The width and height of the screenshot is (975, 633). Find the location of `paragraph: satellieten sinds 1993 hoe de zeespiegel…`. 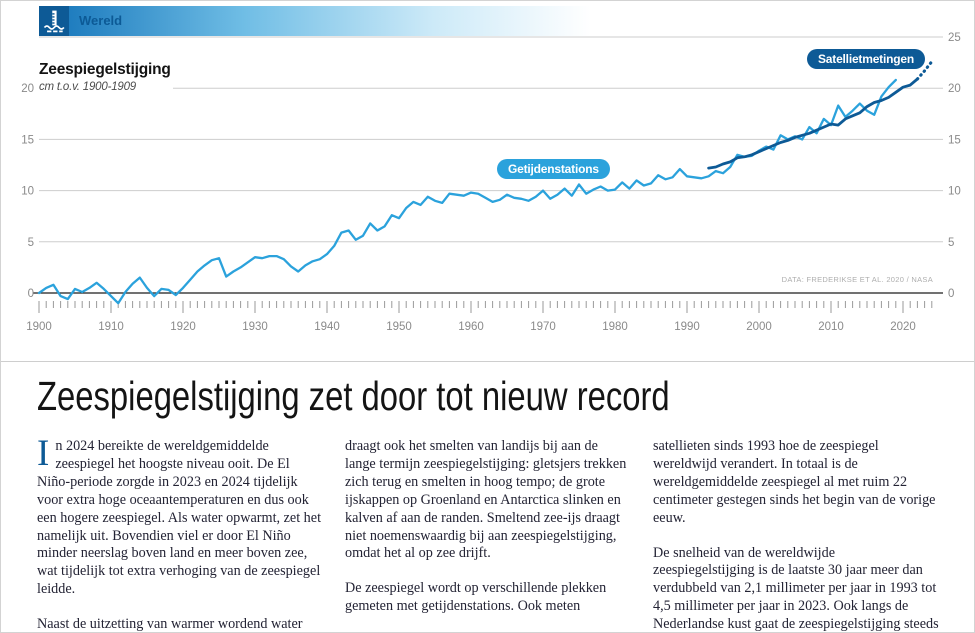

paragraph: satellieten sinds 1993 hoe de zeespiegel… is located at coordinates (794, 482).